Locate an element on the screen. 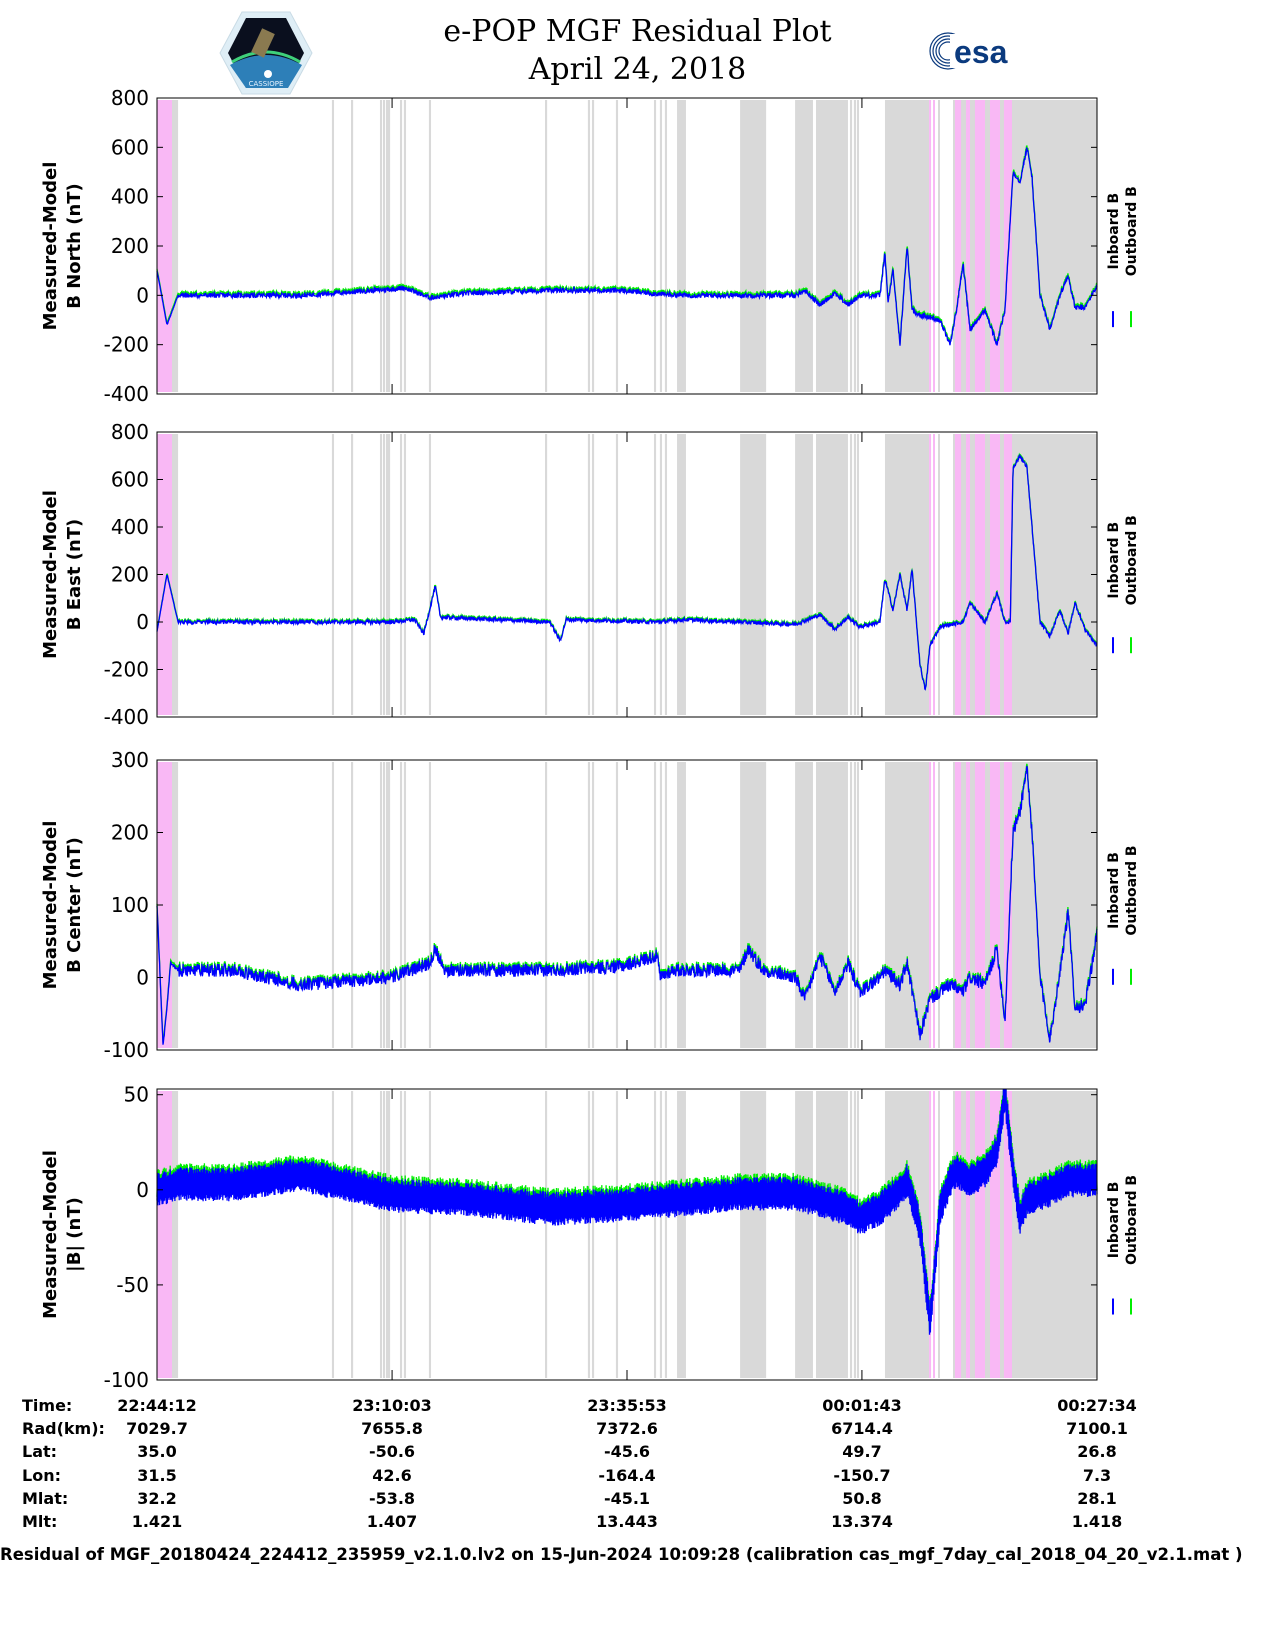 This screenshot has height=1650, width=1275. y-axis-label-line2: |B| (nT) is located at coordinates (74, 1234).